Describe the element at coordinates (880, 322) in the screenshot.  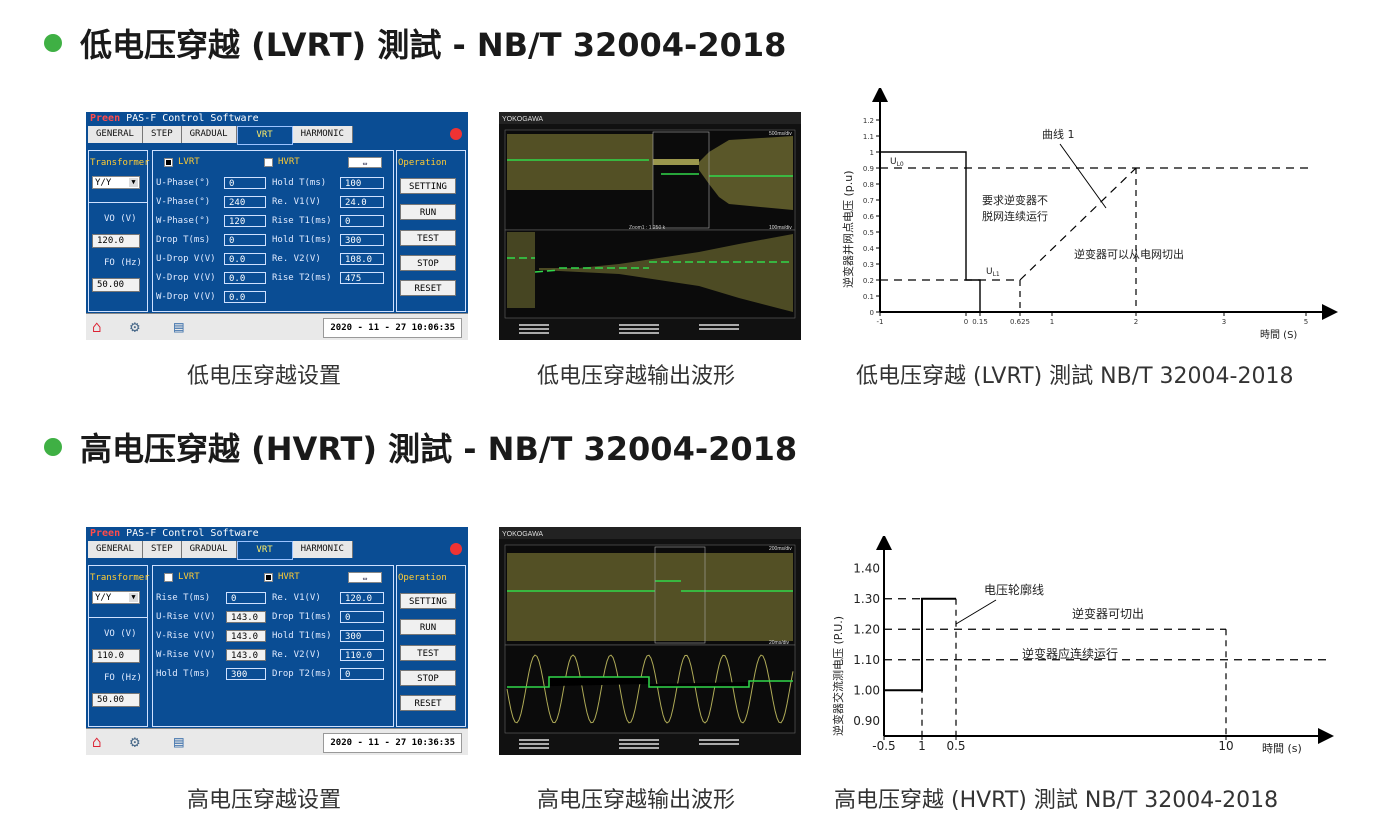
I see `x-tick-label: -1` at that location.